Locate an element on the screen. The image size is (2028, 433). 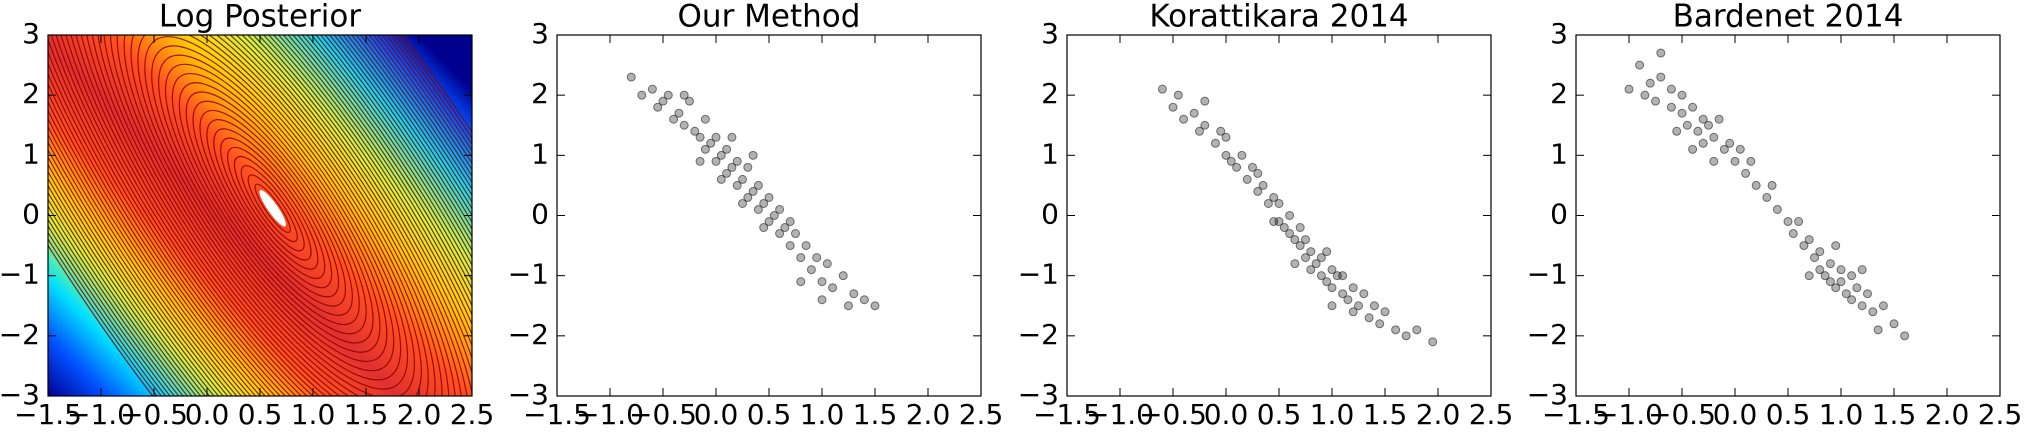
y-tick-label: −3 is located at coordinates (1038, 394).